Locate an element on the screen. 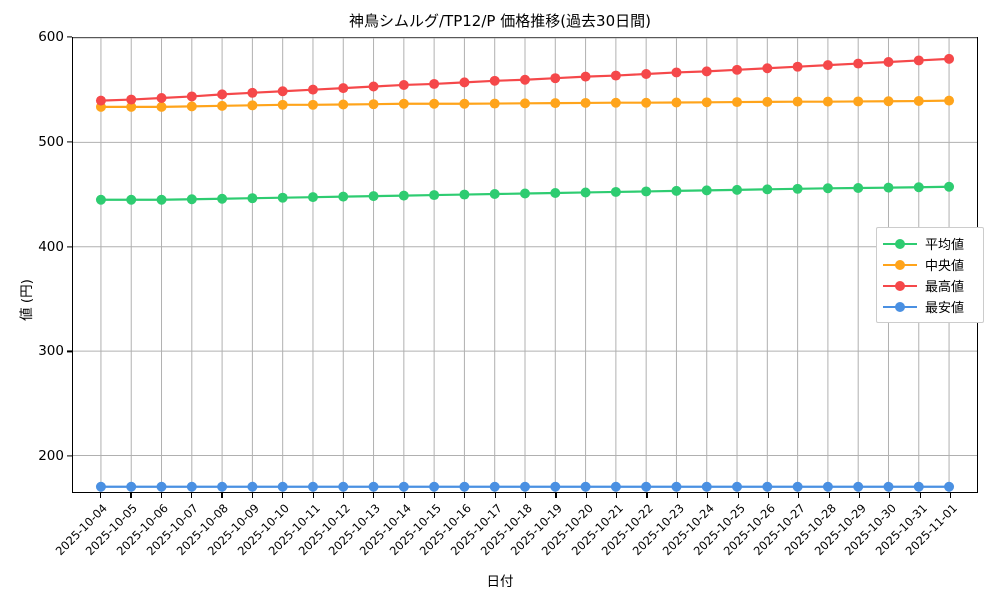 The width and height of the screenshot is (1000, 600). y-axis-tick-labels: 200 300 400 500 600 is located at coordinates (32, 261).